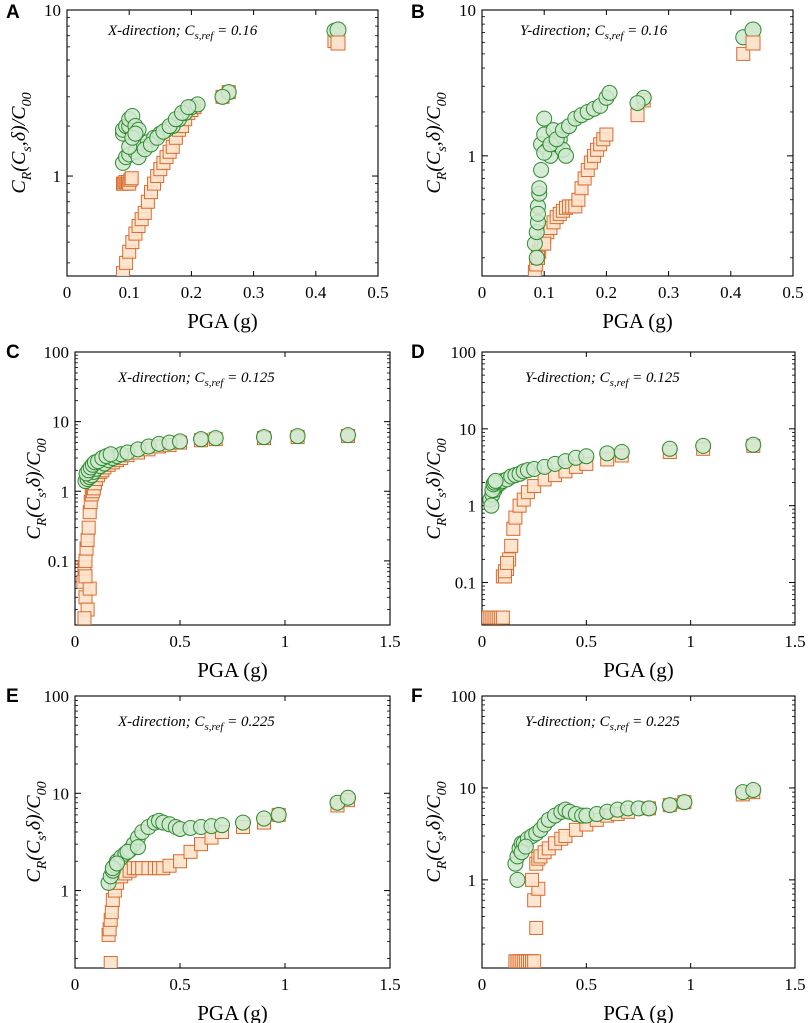 This screenshot has width=809, height=1023. I want to click on panel-letter: A, so click(13, 12).